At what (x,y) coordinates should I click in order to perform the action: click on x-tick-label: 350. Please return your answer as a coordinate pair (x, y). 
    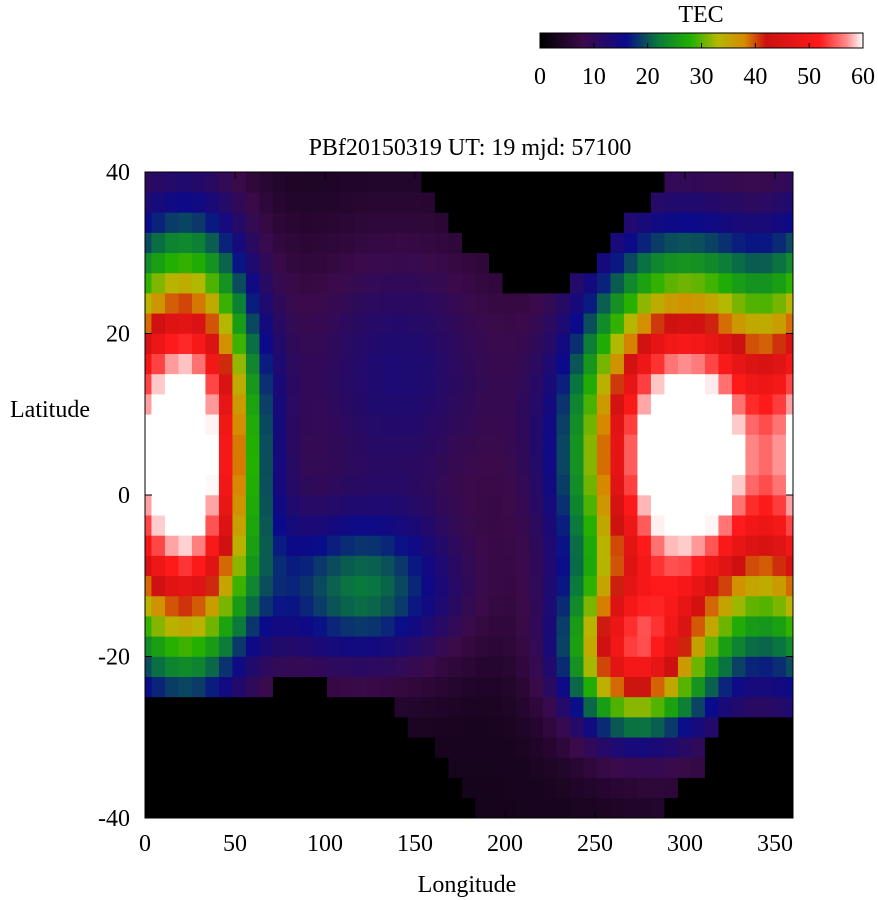
    Looking at the image, I should click on (775, 844).